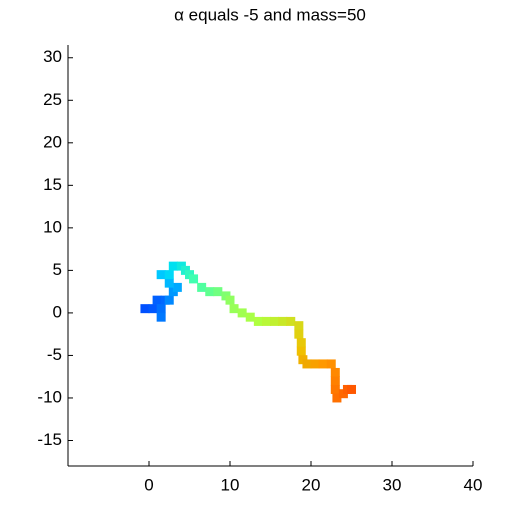 This screenshot has height=530, width=525. Describe the element at coordinates (52, 141) in the screenshot. I see `y-tick-label: 20` at that location.